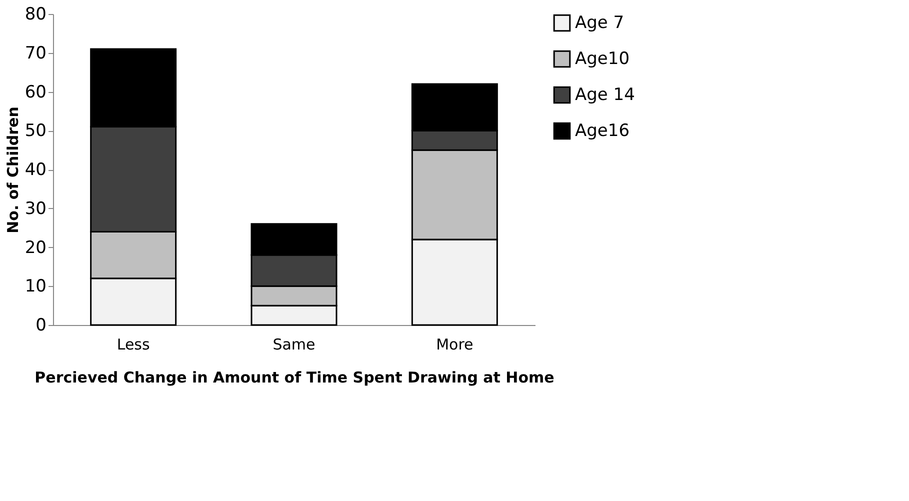 Image resolution: width=909 pixels, height=501 pixels. Describe the element at coordinates (35, 170) in the screenshot. I see `y-tick-label: 40` at that location.